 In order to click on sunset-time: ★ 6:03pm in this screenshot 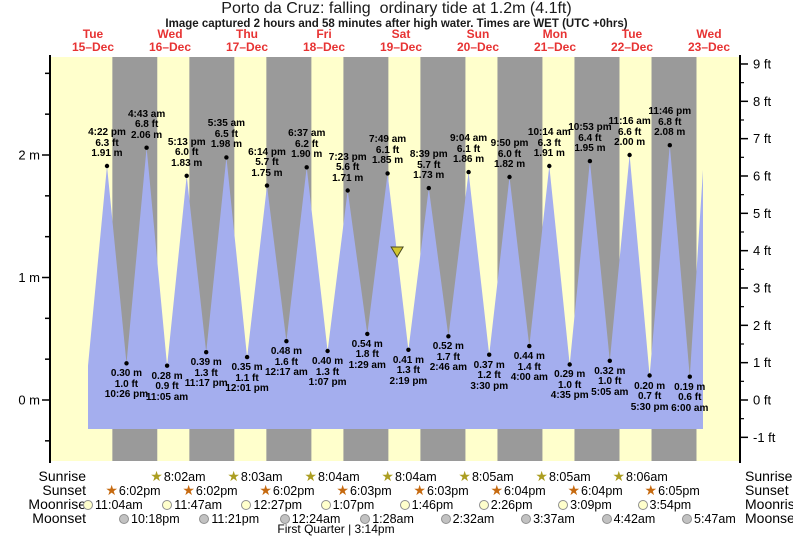, I will do `click(364, 490)`.